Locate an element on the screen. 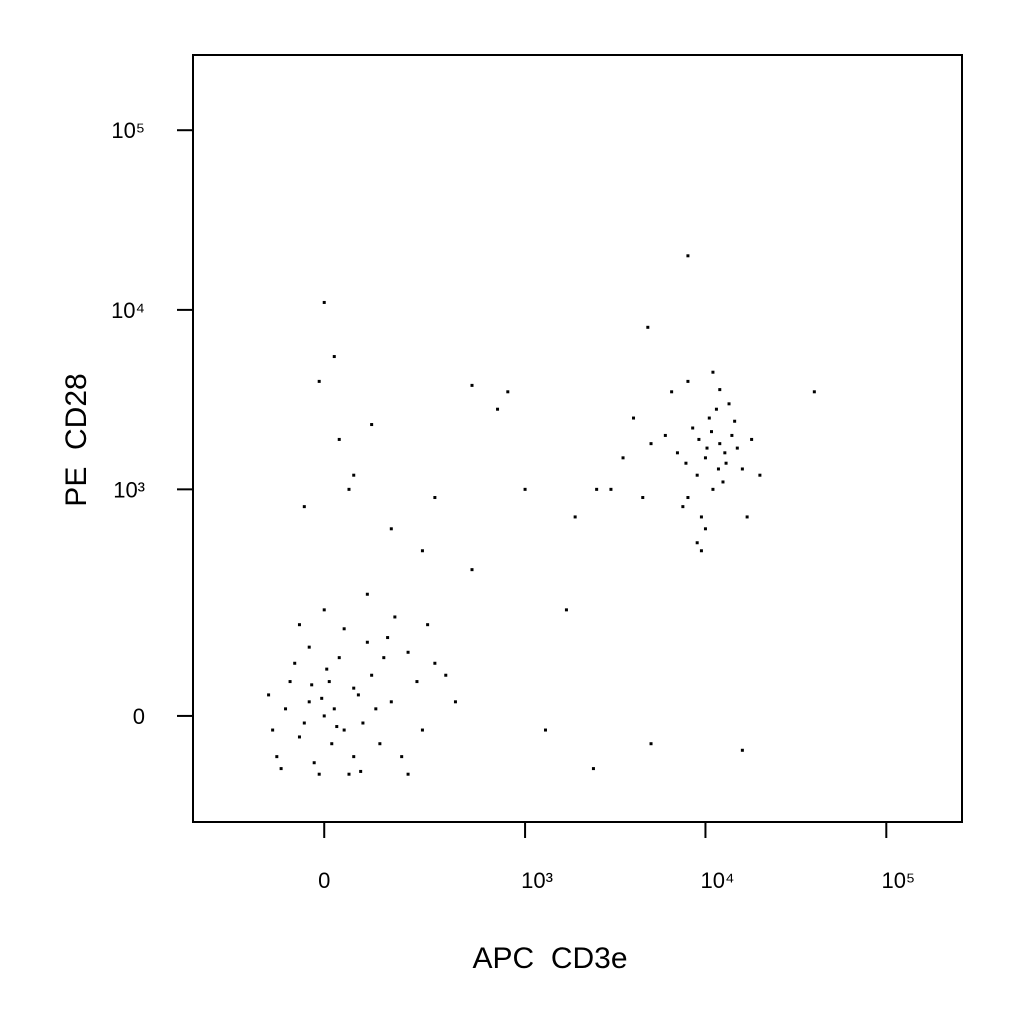  y-tick-label: 0 is located at coordinates (139, 716).